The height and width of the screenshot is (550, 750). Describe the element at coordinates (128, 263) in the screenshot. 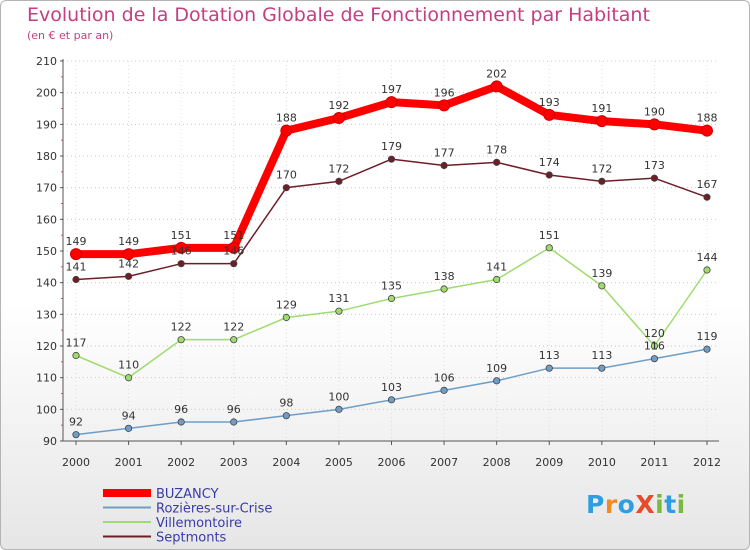

I see `data-label: 142` at that location.